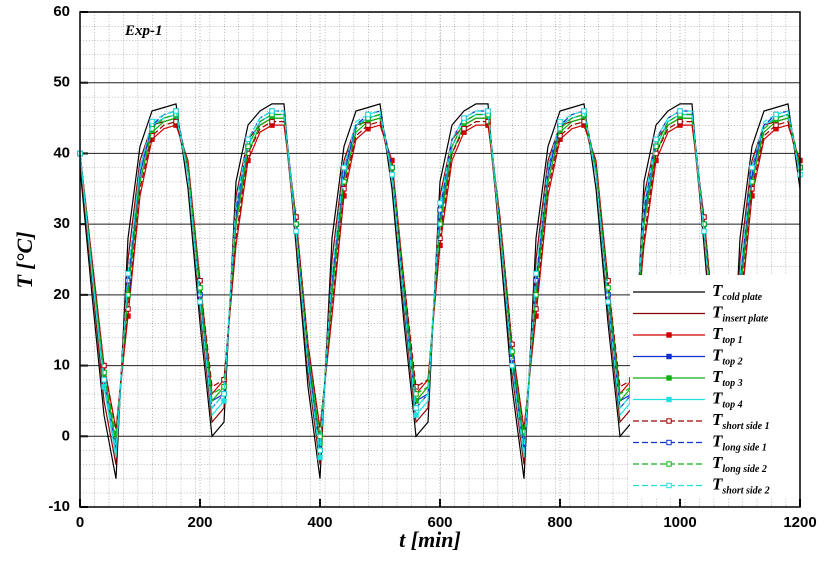 The height and width of the screenshot is (565, 838). What do you see at coordinates (61, 82) in the screenshot?
I see `y-tick-label: 50` at bounding box center [61, 82].